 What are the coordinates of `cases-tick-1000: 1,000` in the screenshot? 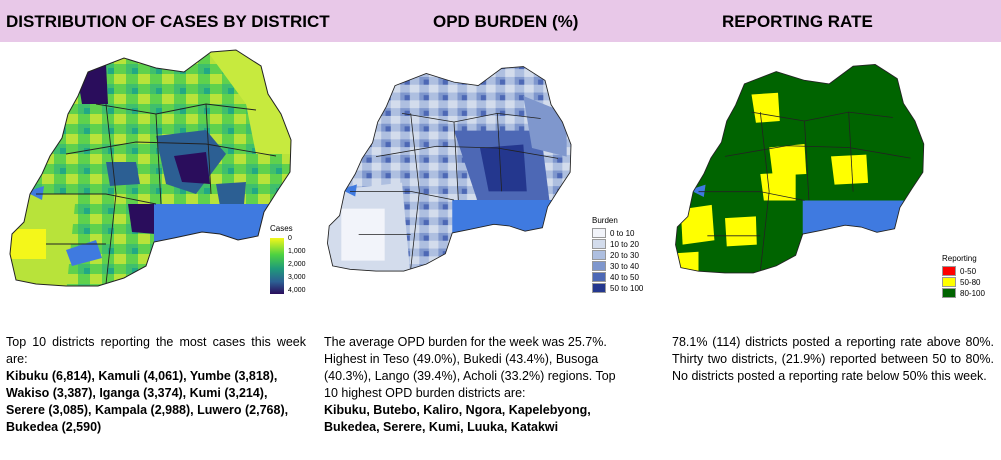 It's located at (297, 251).